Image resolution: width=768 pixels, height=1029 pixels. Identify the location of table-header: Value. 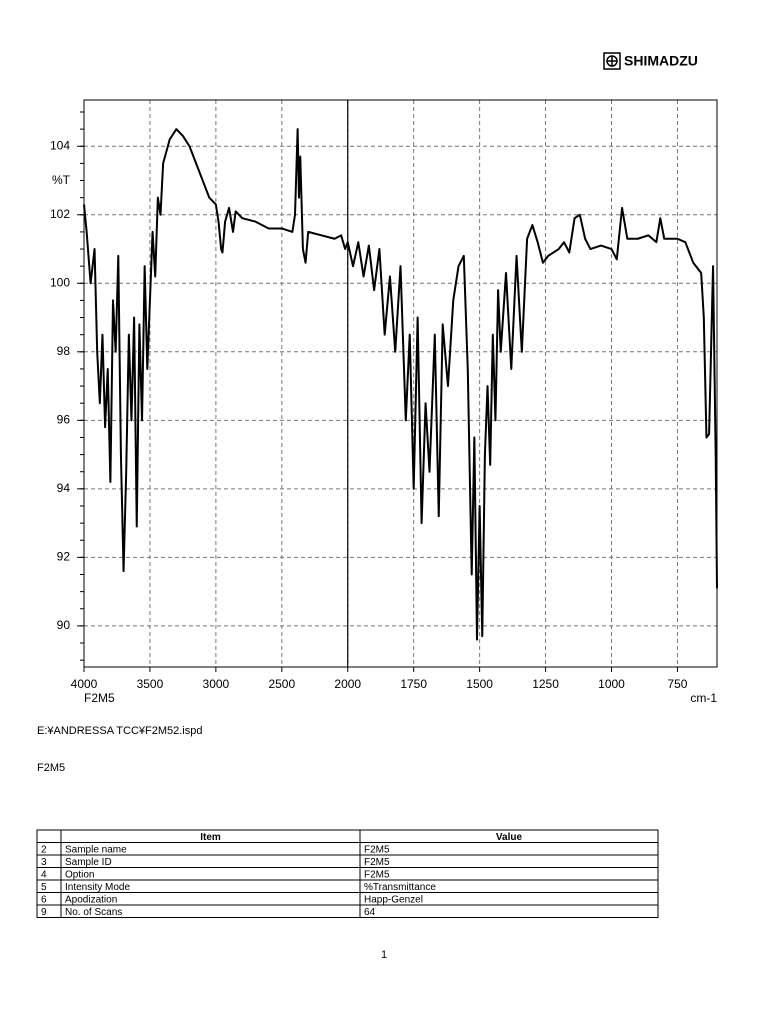
(509, 837).